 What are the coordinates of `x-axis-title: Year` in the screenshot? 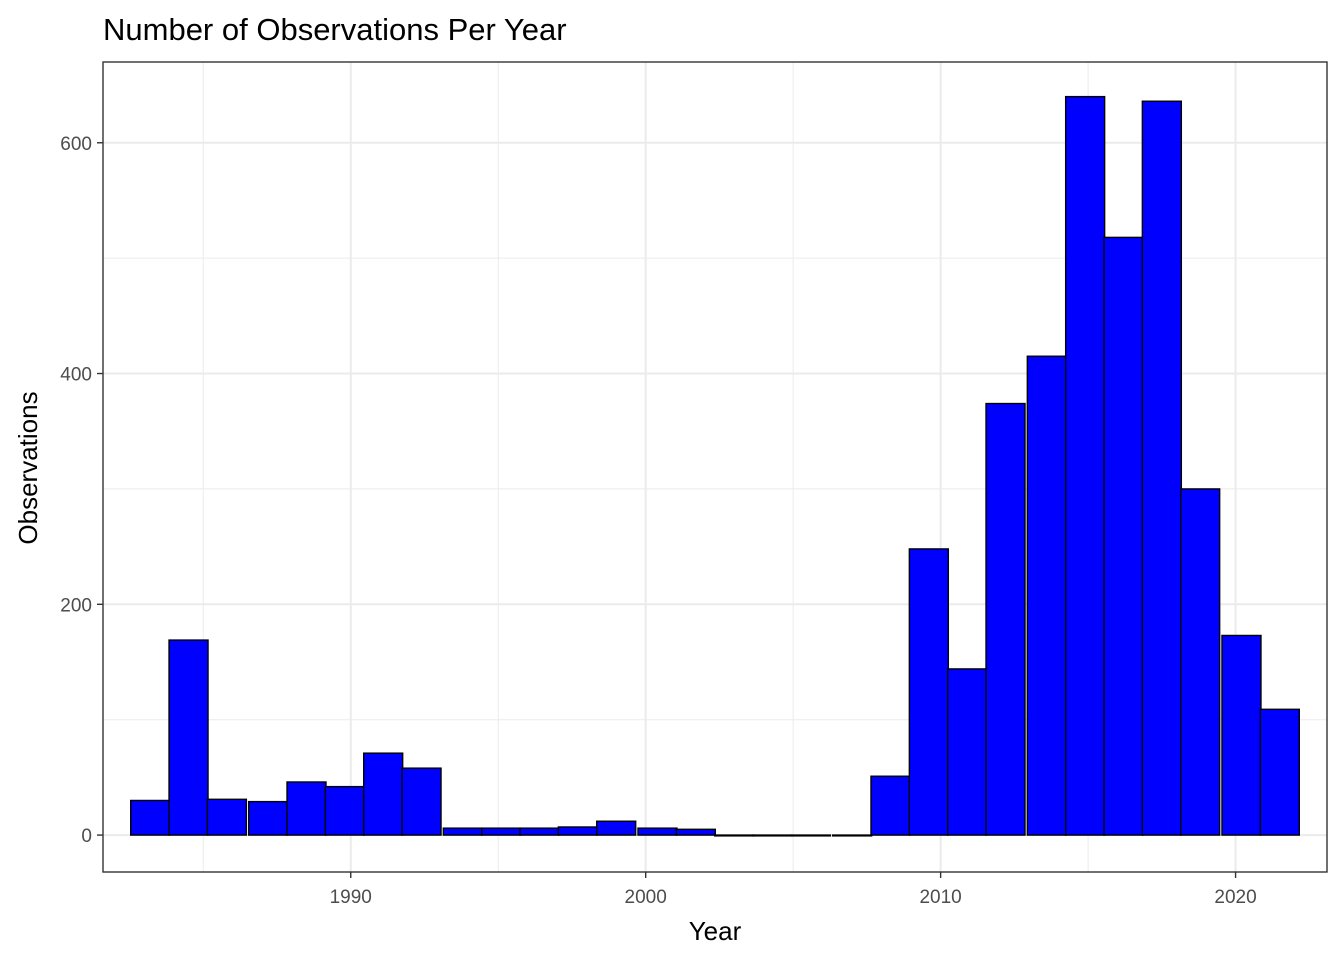 It's located at (715, 931).